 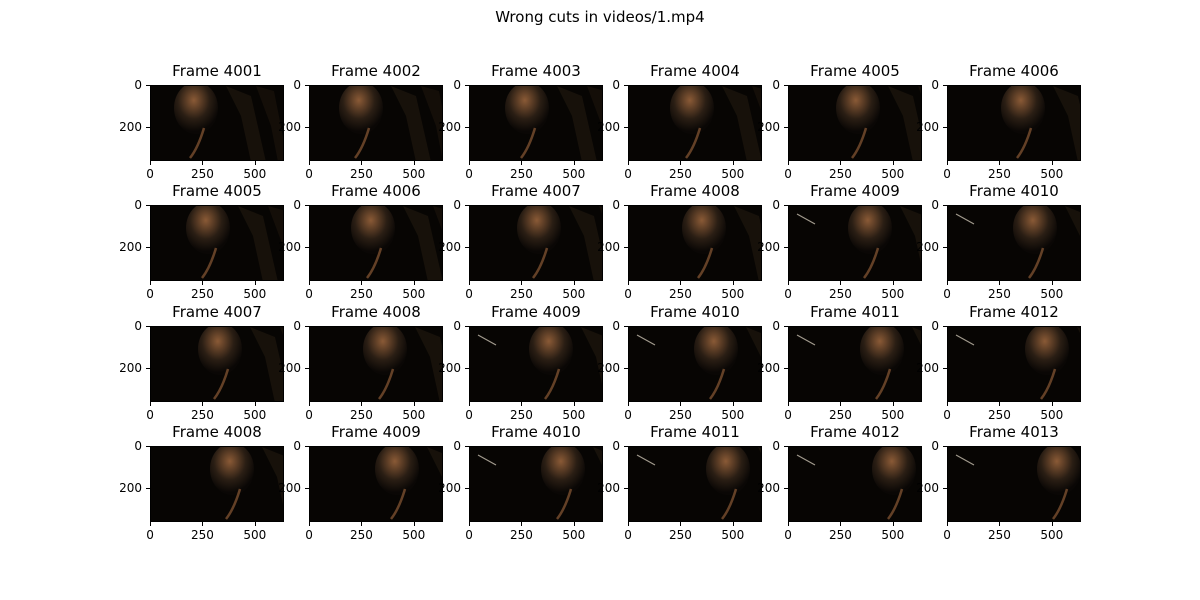 I want to click on frame-panel: Frame 4013 0 250 500 0 200, so click(x=998, y=482).